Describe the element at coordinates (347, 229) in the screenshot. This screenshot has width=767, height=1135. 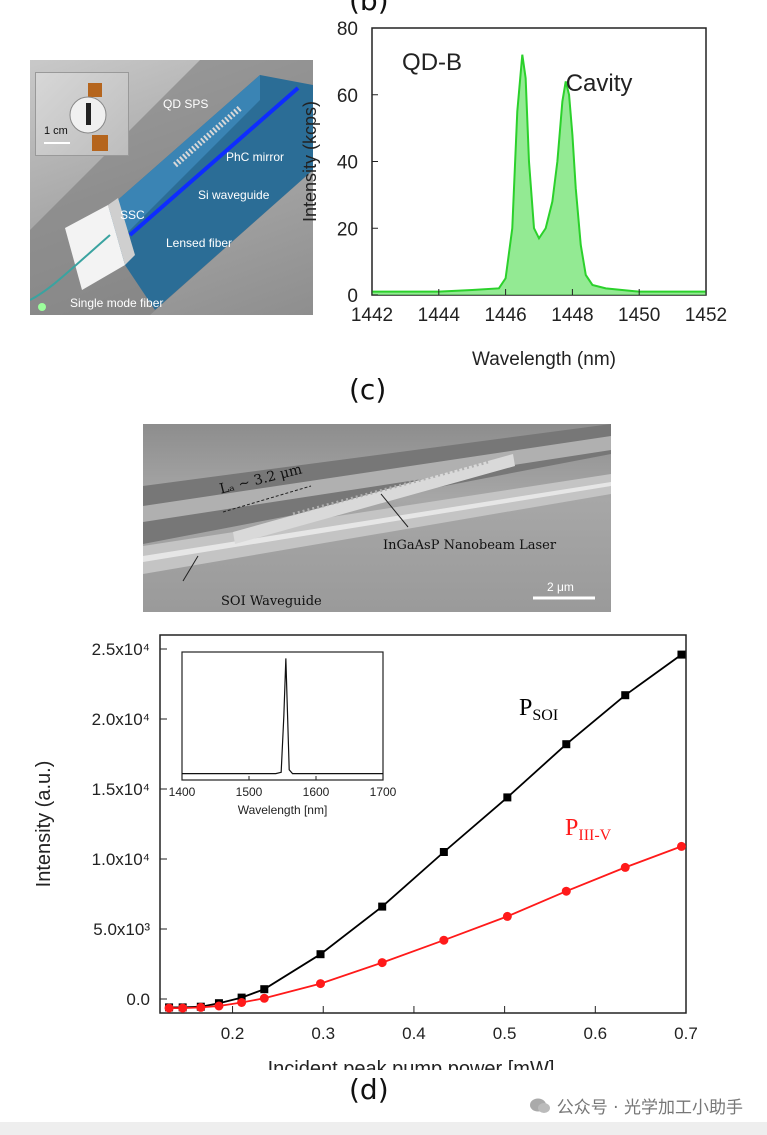
I see `y-tick-label-b: 20` at that location.